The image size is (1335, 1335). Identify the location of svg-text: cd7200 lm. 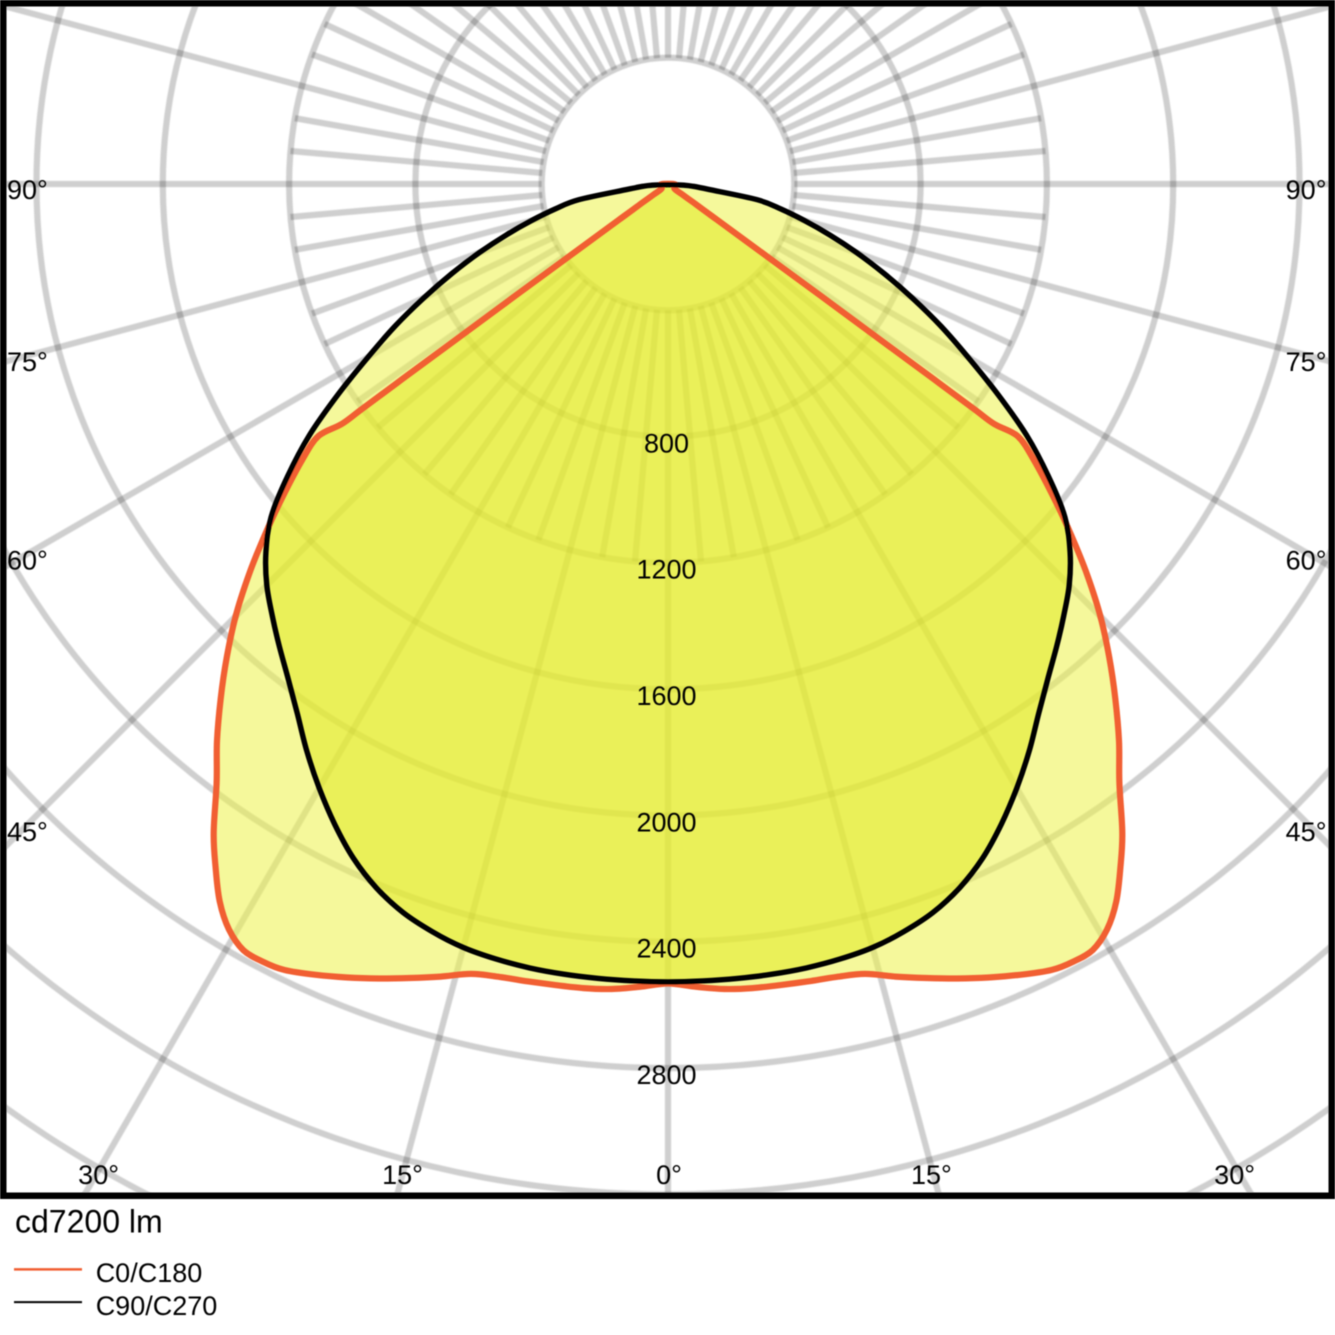
(89, 1221).